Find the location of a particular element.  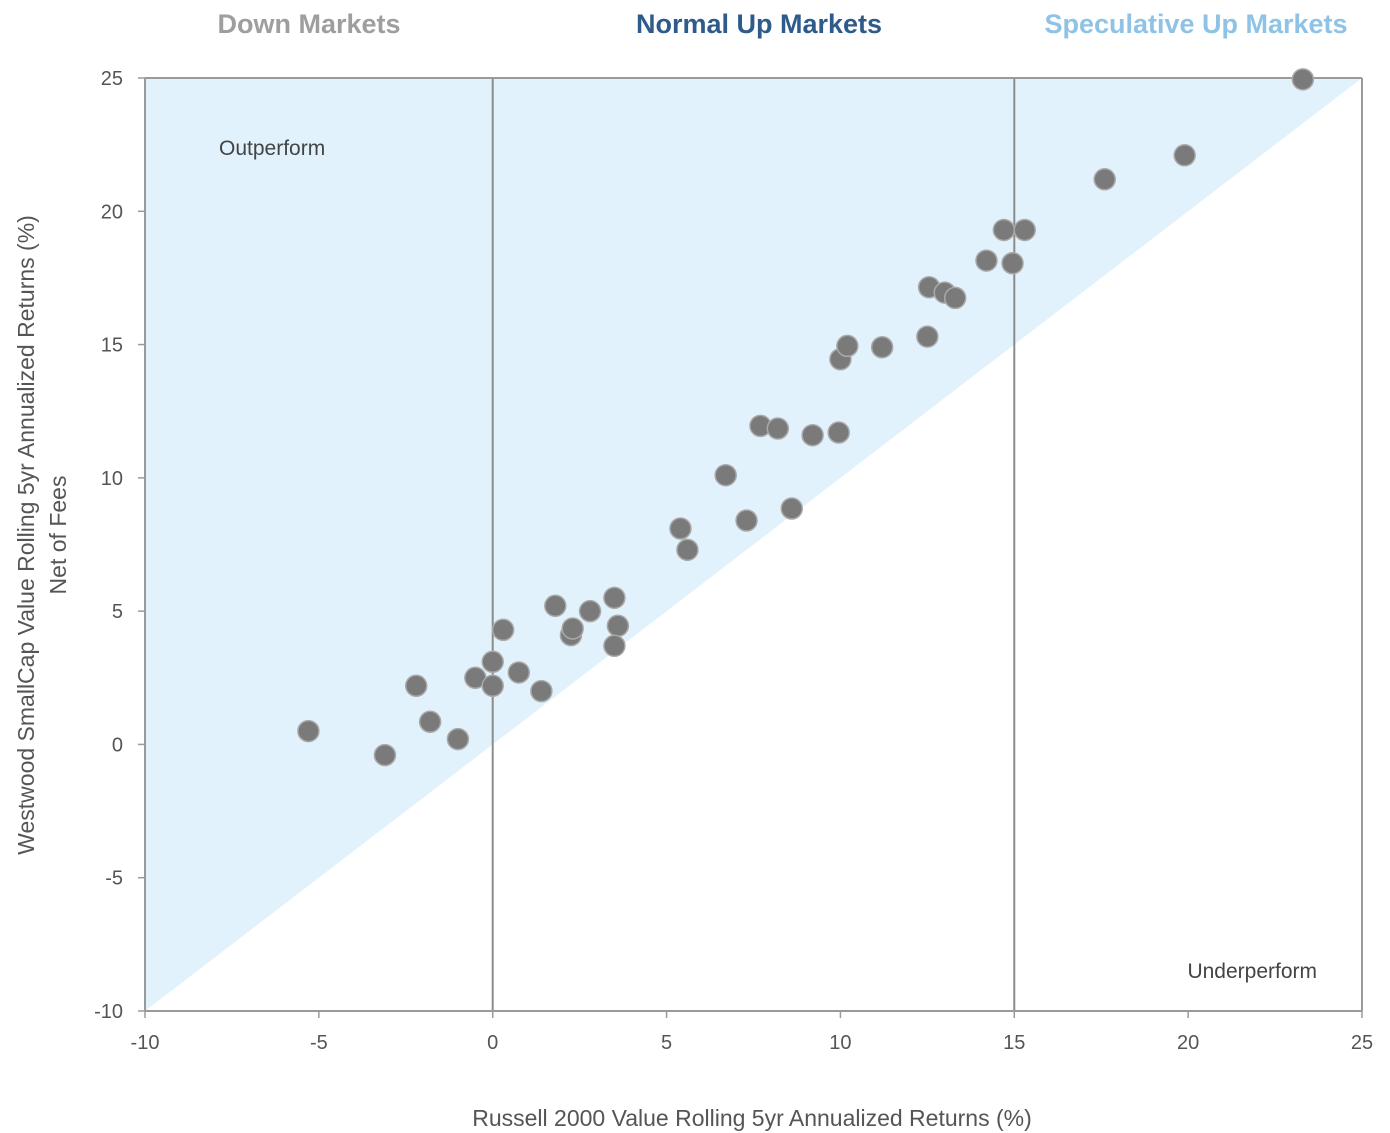

x-tick-label: -5 is located at coordinates (319, 1043).